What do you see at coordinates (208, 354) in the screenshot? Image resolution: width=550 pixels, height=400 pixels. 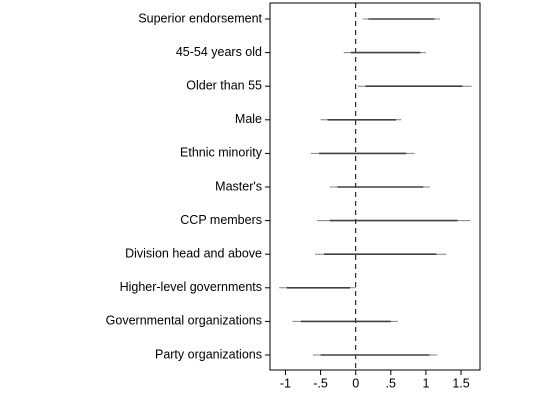 I see `y-tick-label: Party organizations` at bounding box center [208, 354].